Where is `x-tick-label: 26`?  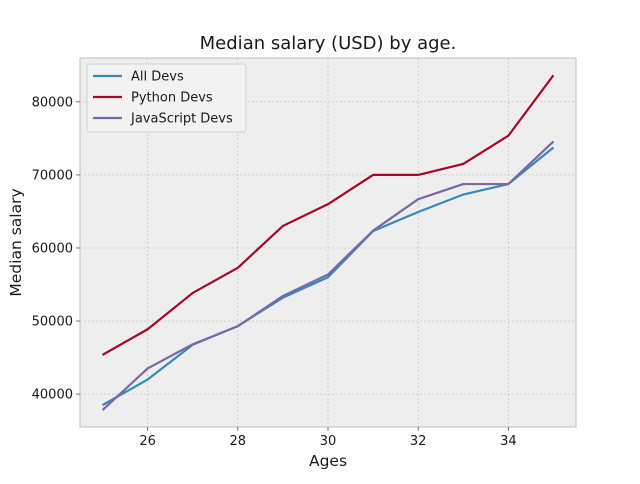 x-tick-label: 26 is located at coordinates (147, 441).